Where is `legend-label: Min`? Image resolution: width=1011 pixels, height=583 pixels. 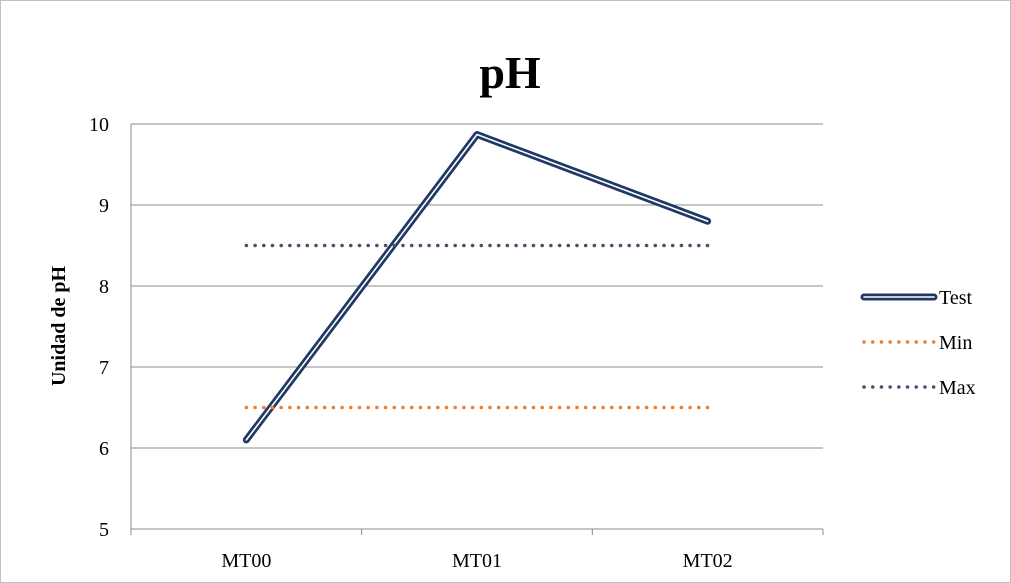
legend-label: Min is located at coordinates (955, 343).